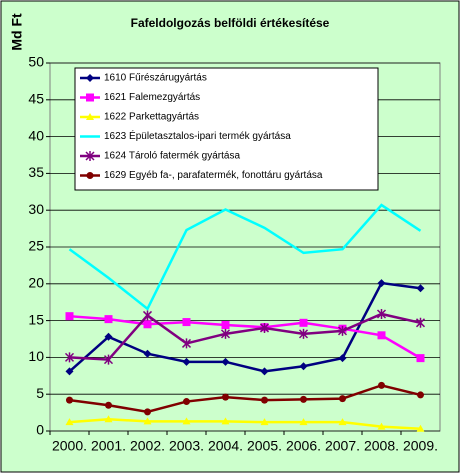 This screenshot has height=473, width=460. Describe the element at coordinates (36, 283) in the screenshot. I see `y-tick-label: 20` at that location.